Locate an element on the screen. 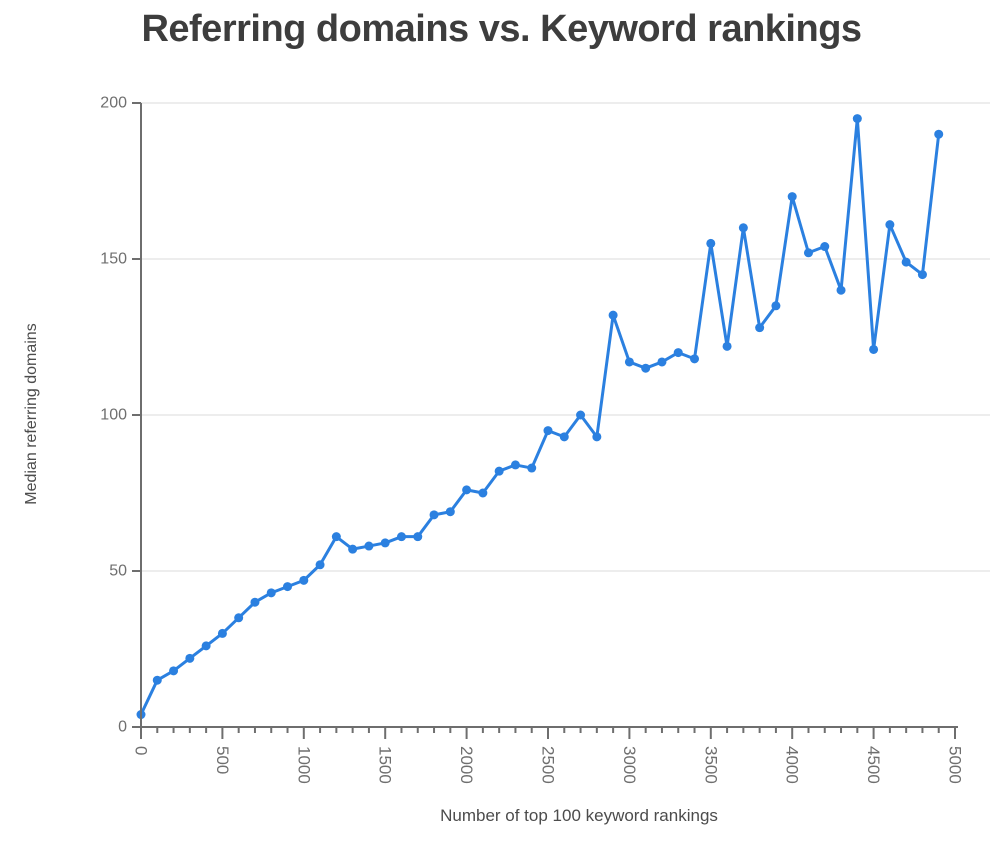  x-tick-label: 4000 is located at coordinates (792, 765).